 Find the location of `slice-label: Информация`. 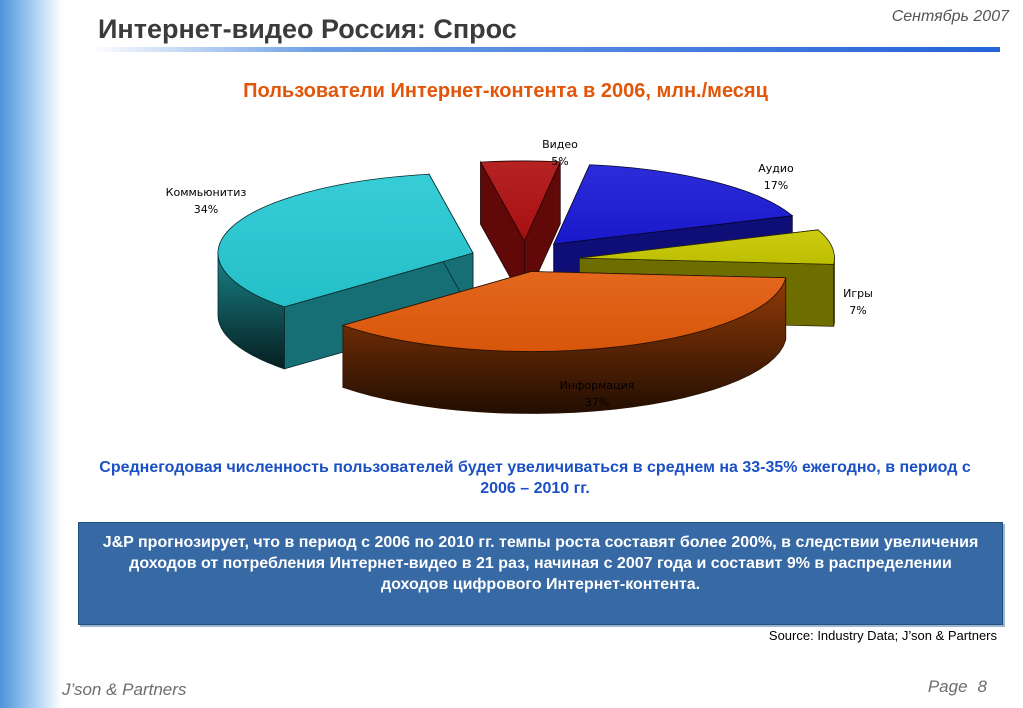

slice-label: Информация is located at coordinates (597, 385).